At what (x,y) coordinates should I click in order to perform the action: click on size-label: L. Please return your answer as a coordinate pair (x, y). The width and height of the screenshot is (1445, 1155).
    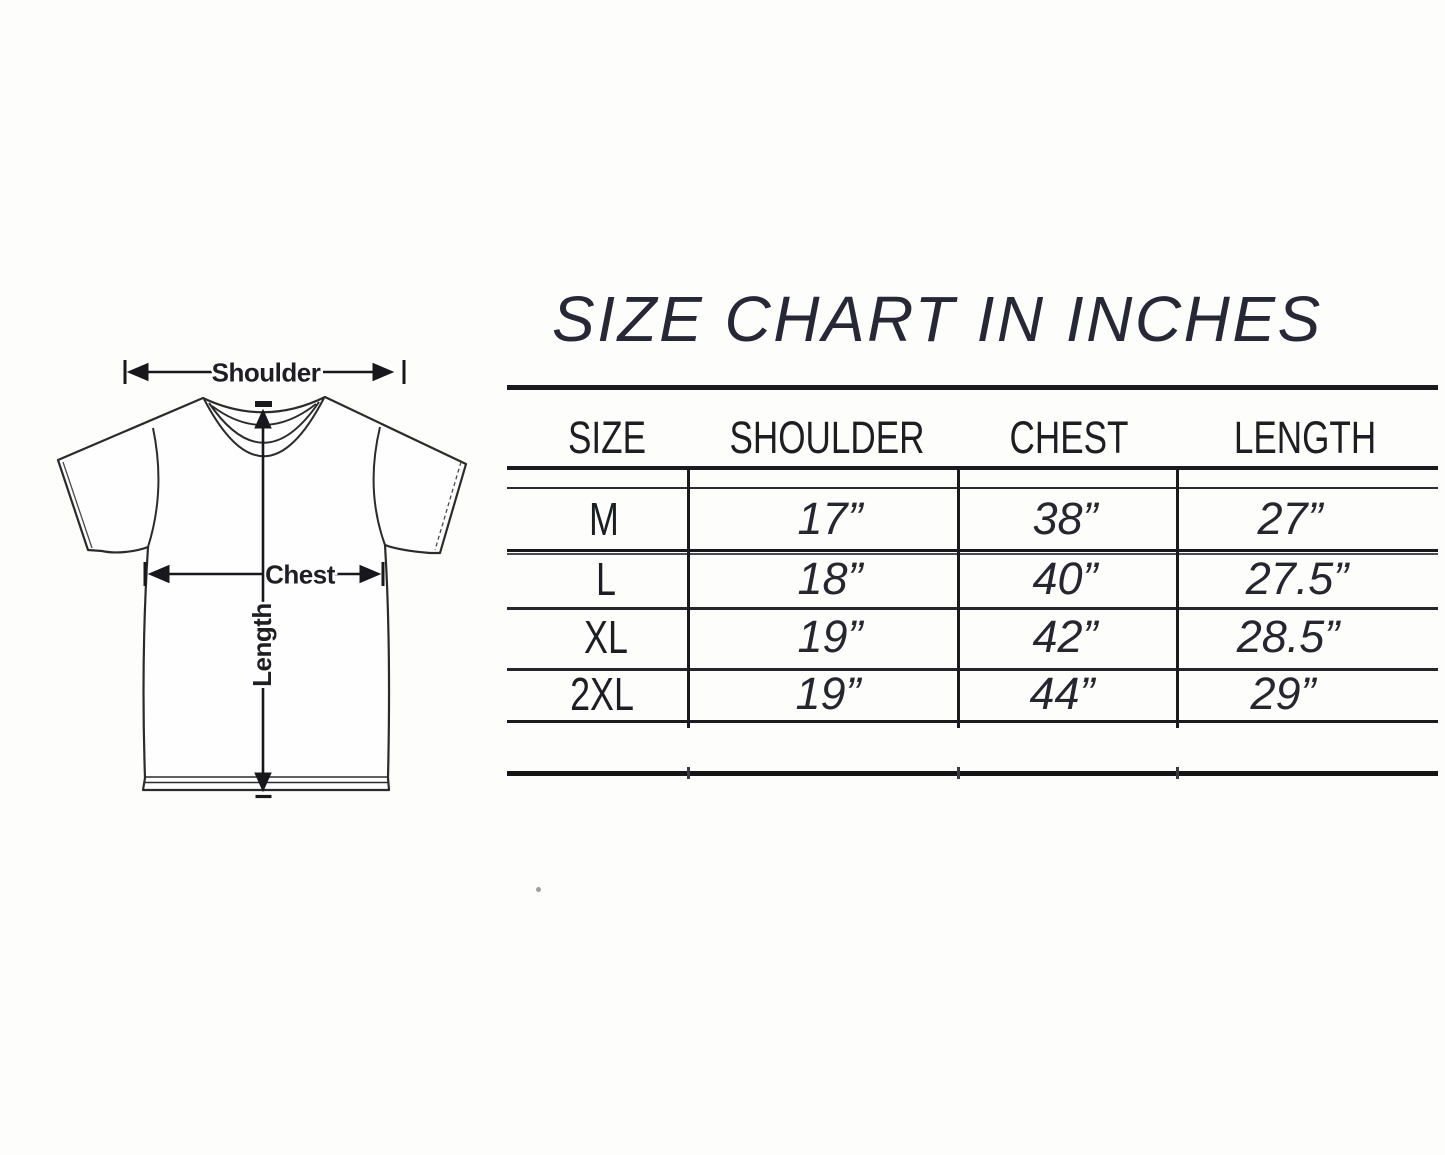
    Looking at the image, I should click on (606, 579).